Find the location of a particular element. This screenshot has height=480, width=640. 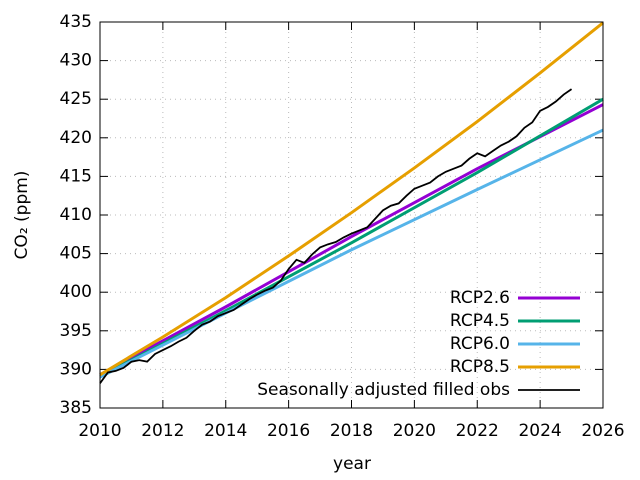

x-axis-label: year is located at coordinates (352, 464).